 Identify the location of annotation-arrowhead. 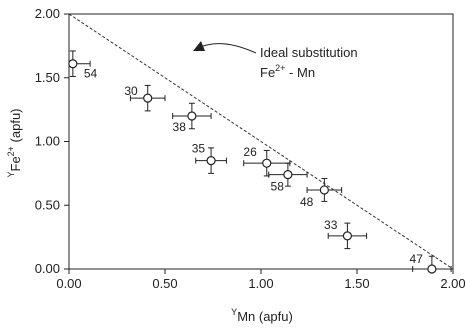
(199, 46).